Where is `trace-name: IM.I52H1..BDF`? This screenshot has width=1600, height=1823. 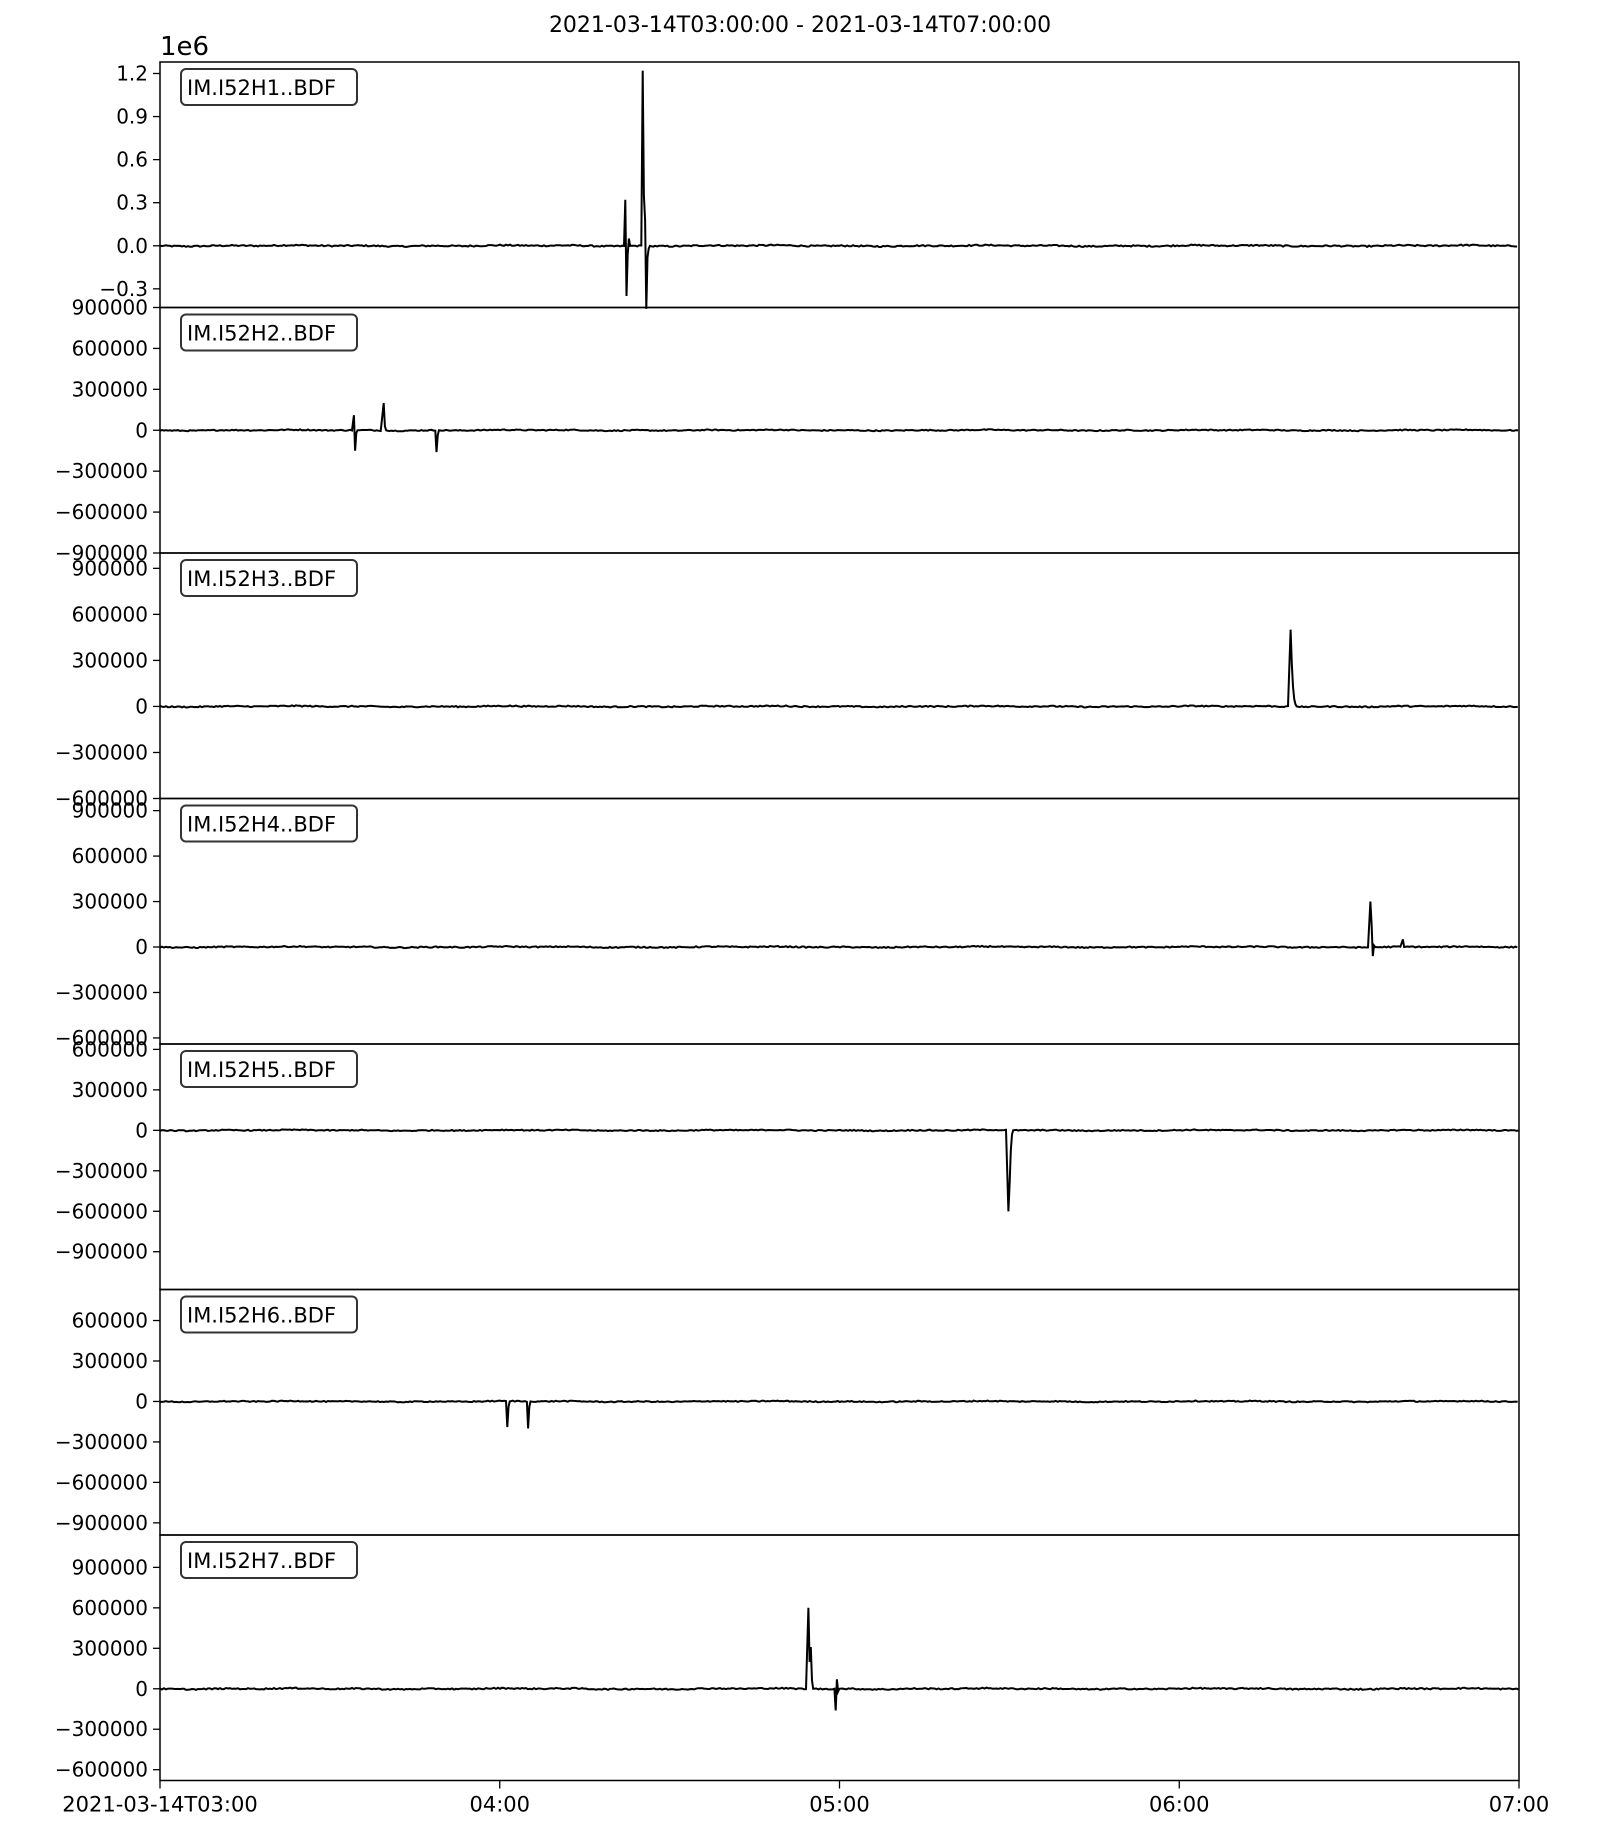
trace-name: IM.I52H1..BDF is located at coordinates (261, 88).